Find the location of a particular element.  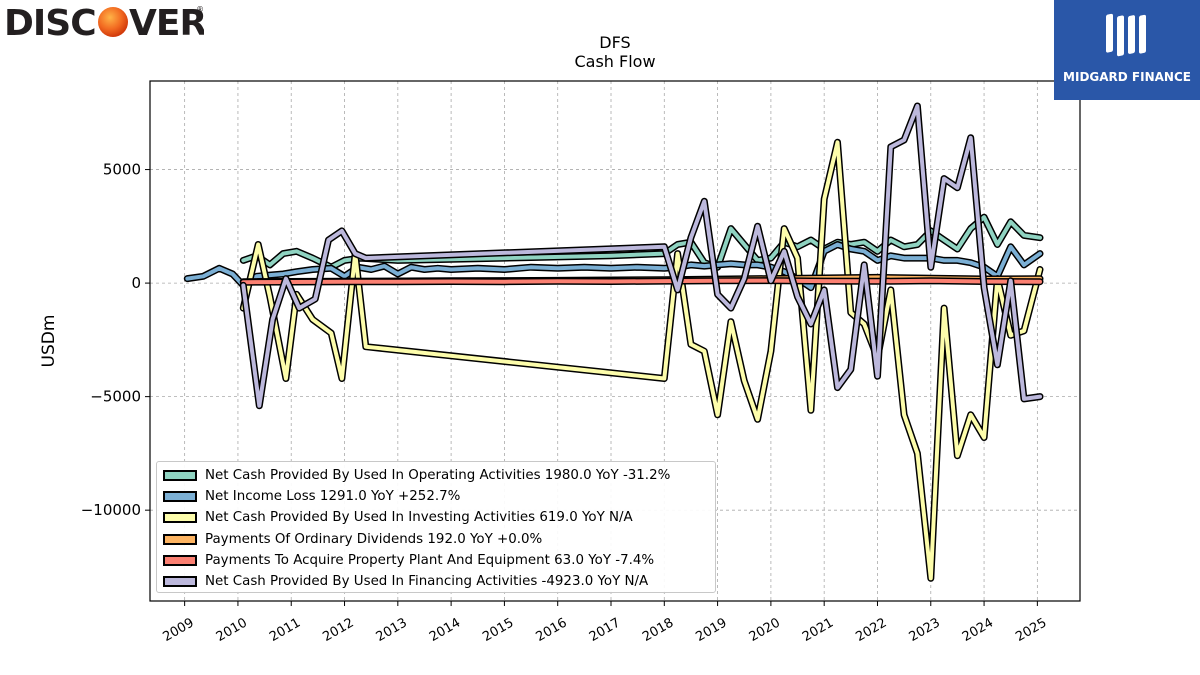

svg-text: VER is located at coordinates (166, 22).